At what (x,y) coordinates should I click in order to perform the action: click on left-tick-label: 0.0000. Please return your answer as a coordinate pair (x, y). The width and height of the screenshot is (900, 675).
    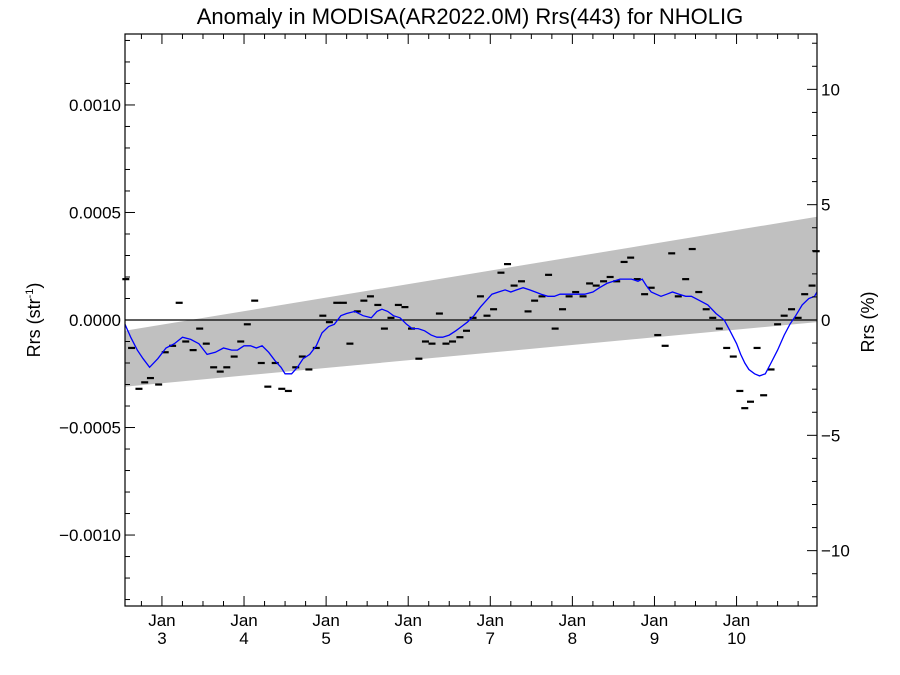
    Looking at the image, I should click on (95, 320).